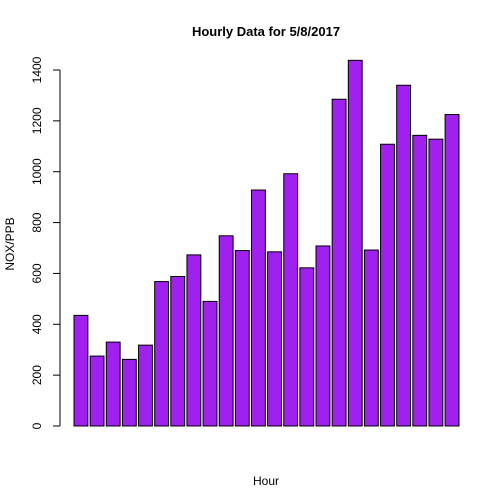 Image resolution: width=504 pixels, height=504 pixels. What do you see at coordinates (37, 273) in the screenshot?
I see `y-tick-label: 600` at bounding box center [37, 273].